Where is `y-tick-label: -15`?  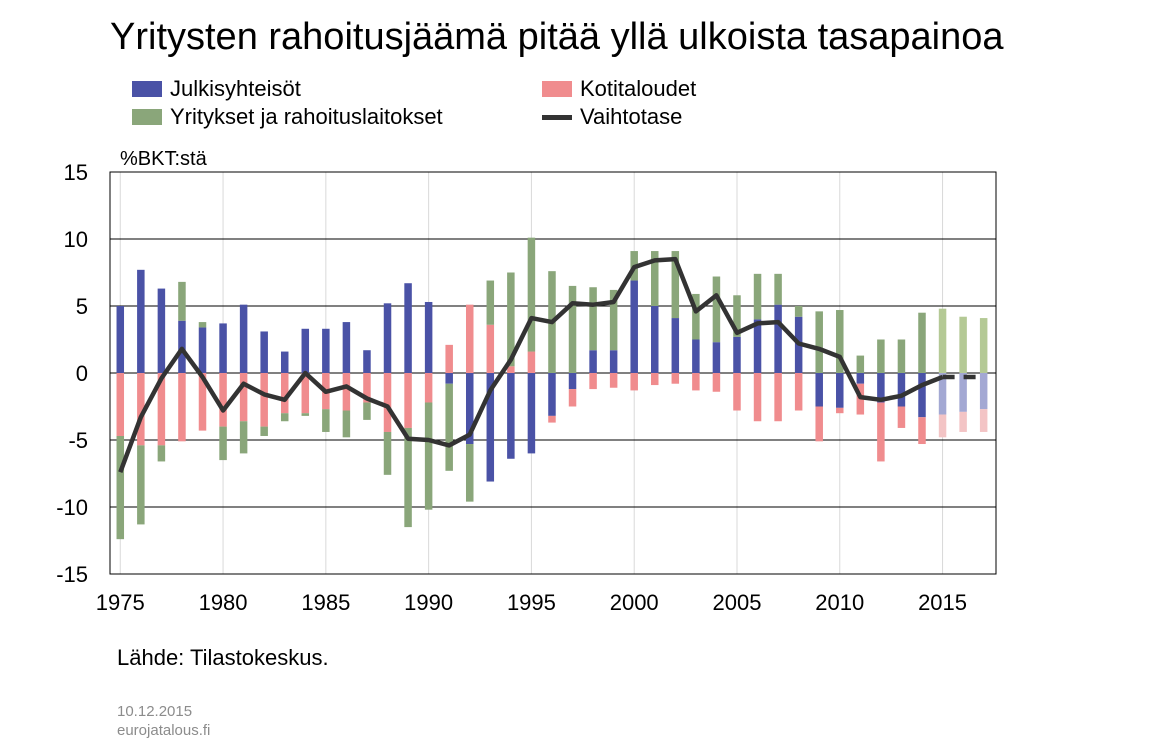
y-tick-label: -15 is located at coordinates (72, 574).